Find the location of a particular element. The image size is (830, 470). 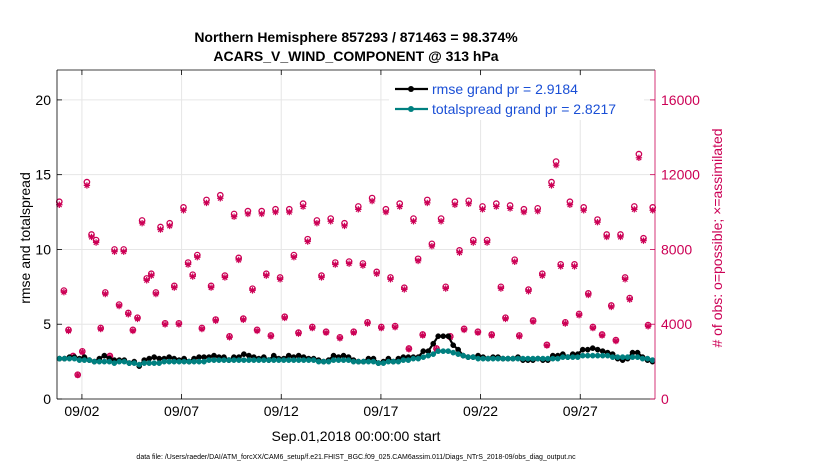

legend-totalspread-dot is located at coordinates (411, 109).